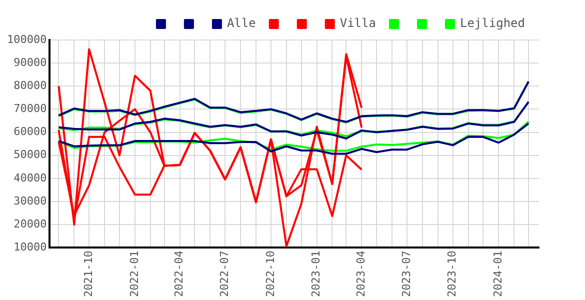  What do you see at coordinates (241, 23) in the screenshot?
I see `legend-label: Alle` at bounding box center [241, 23].